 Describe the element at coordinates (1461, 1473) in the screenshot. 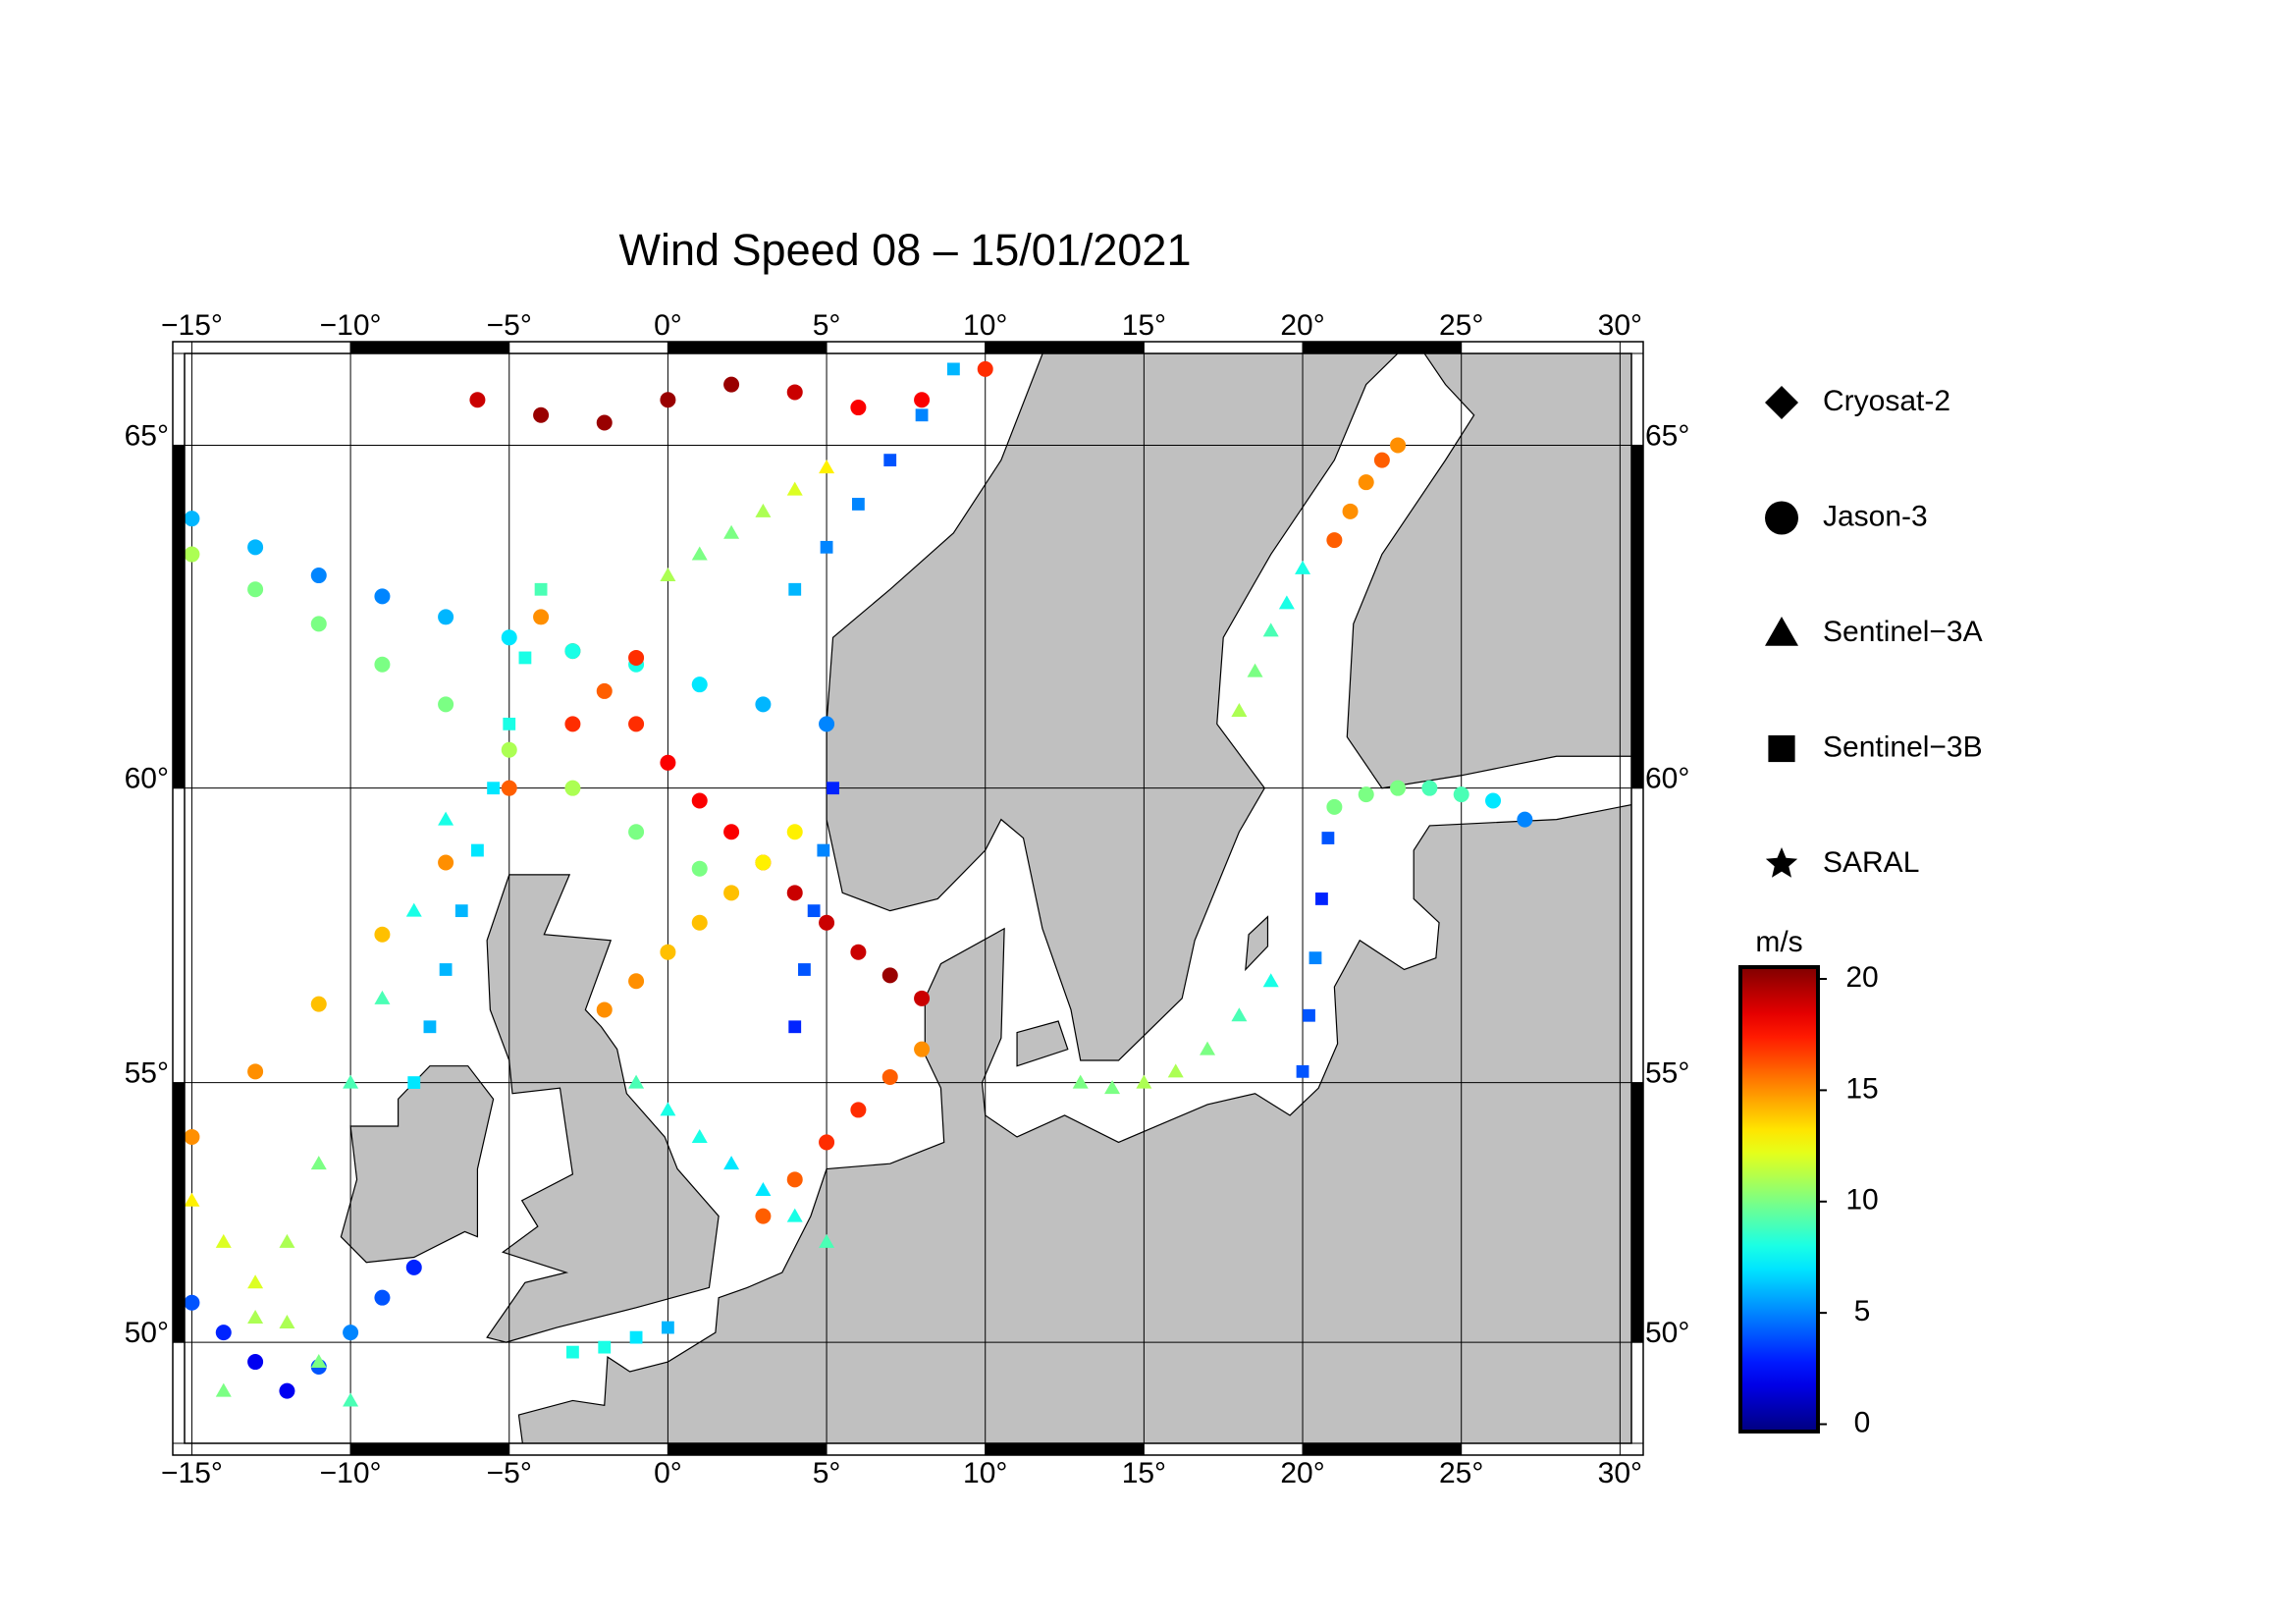

I see `x-tick-label: 25°` at that location.